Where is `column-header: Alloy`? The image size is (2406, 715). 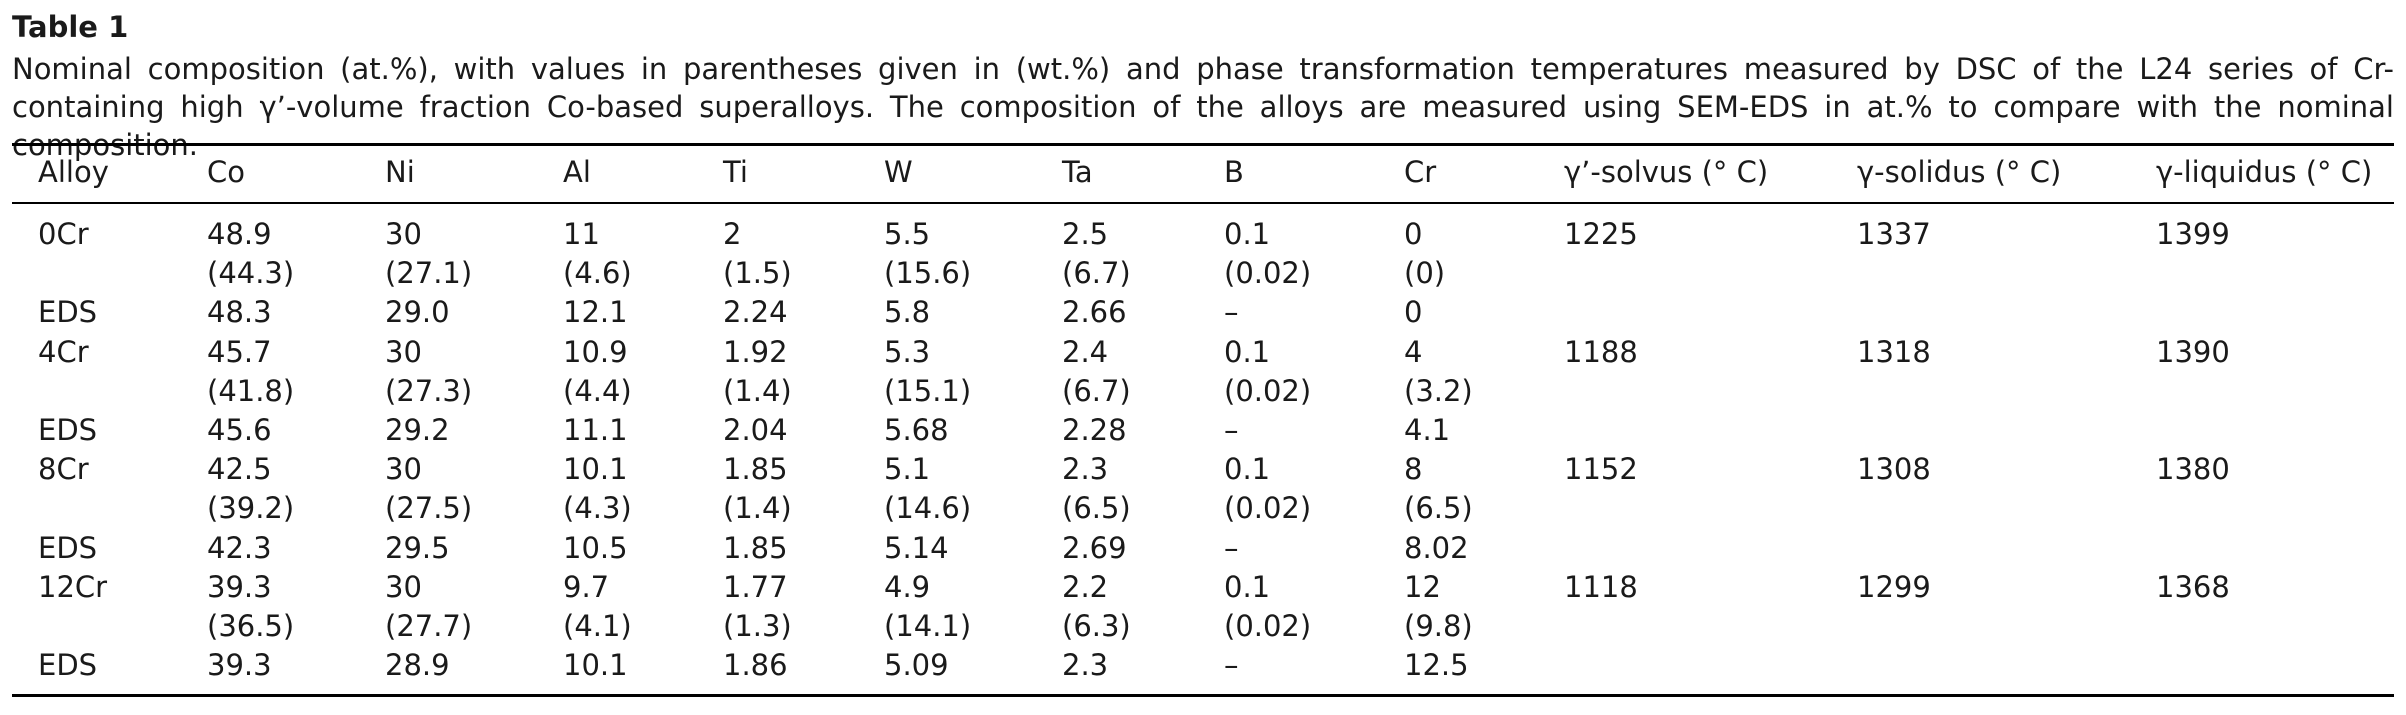 column-header: Alloy is located at coordinates (73, 172).